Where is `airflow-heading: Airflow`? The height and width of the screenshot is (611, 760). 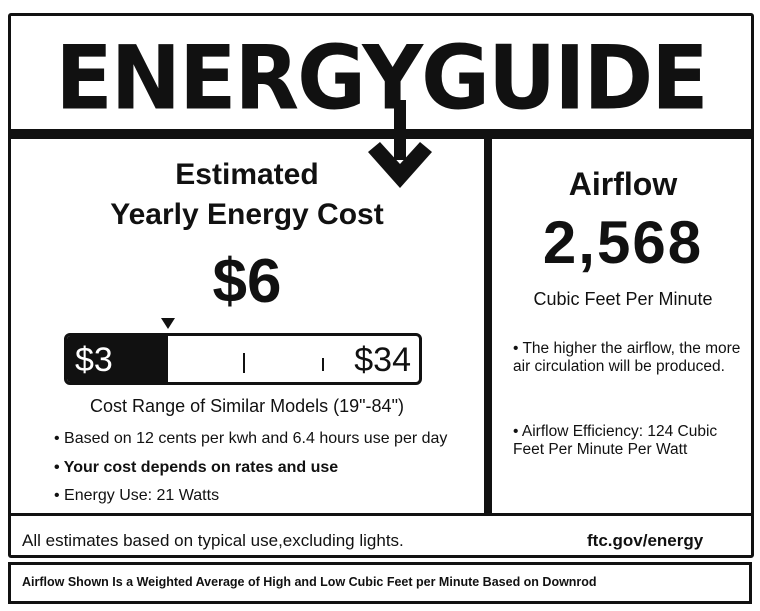 airflow-heading: Airflow is located at coordinates (623, 184).